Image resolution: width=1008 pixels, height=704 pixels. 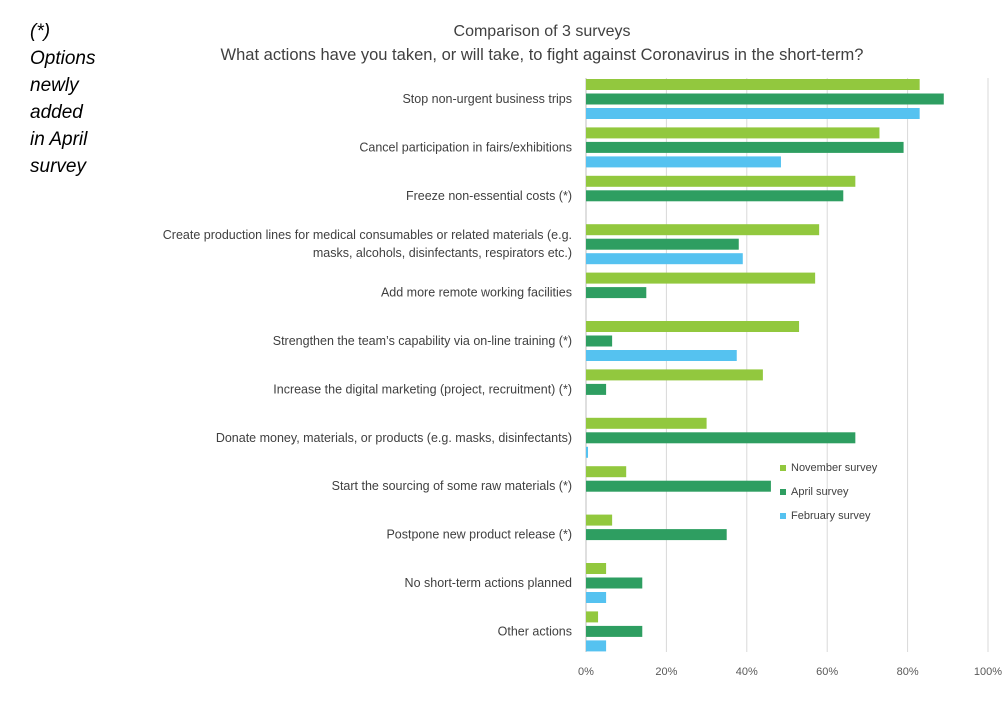 What do you see at coordinates (908, 672) in the screenshot?
I see `x-tick-label: 80%` at bounding box center [908, 672].